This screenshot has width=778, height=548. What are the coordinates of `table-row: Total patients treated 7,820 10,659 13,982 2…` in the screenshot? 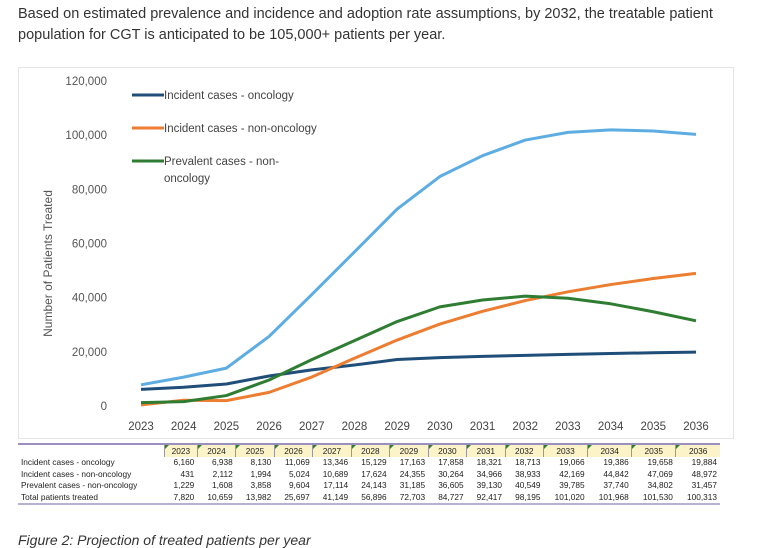 It's located at (369, 497).